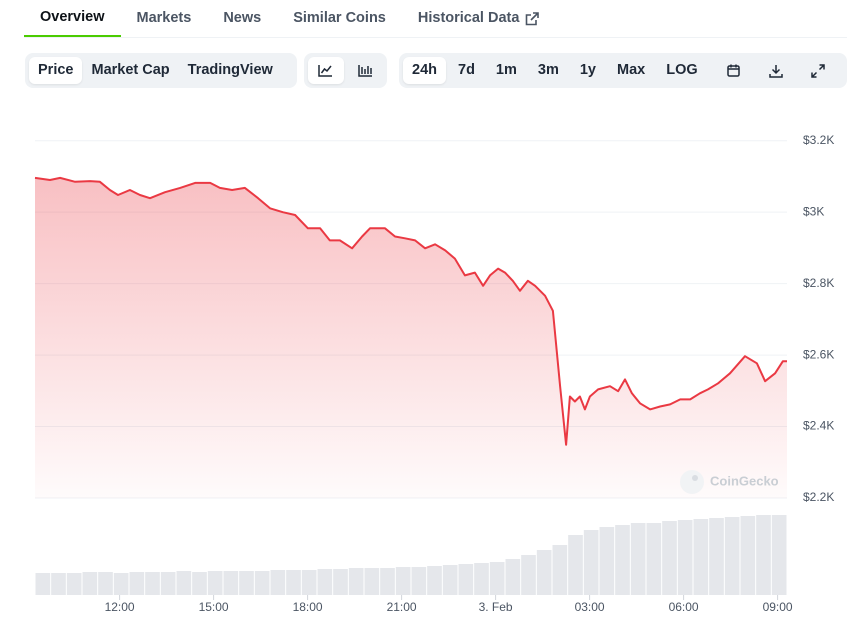 The image size is (847, 627). Describe the element at coordinates (130, 70) in the screenshot. I see `view-button: Market Cap` at that location.